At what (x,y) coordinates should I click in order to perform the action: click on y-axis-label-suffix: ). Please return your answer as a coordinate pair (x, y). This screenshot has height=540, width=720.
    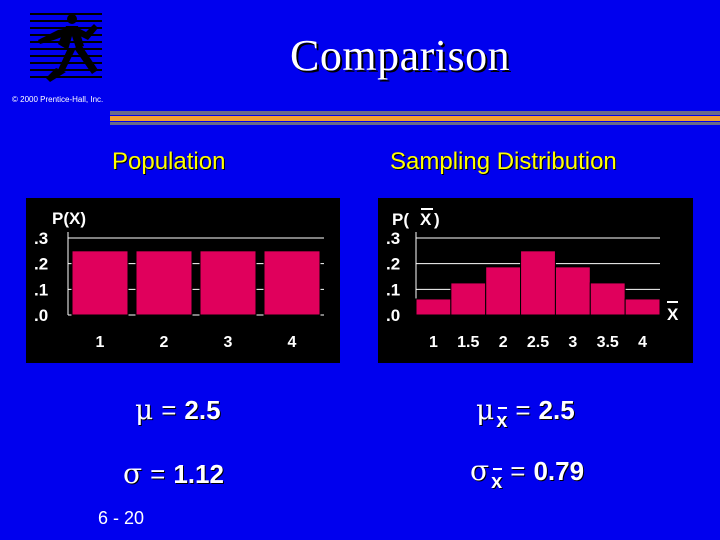
    Looking at the image, I should click on (437, 219).